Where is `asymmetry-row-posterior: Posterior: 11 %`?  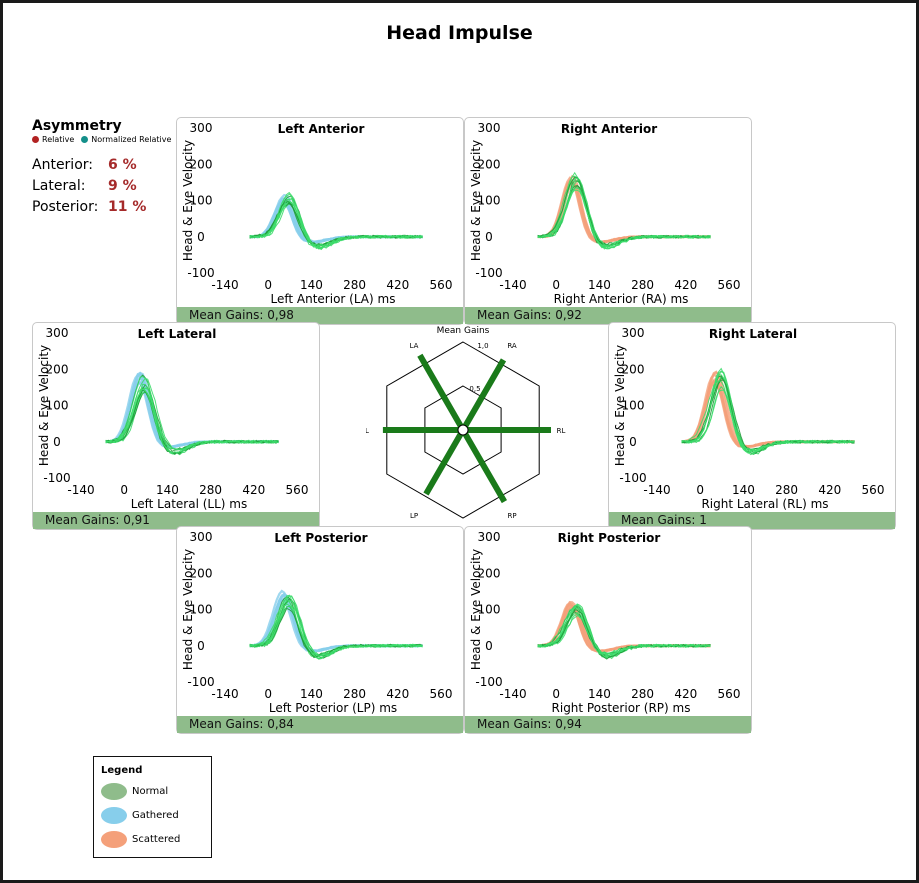
asymmetry-row-posterior: Posterior: 11 % is located at coordinates (107, 206).